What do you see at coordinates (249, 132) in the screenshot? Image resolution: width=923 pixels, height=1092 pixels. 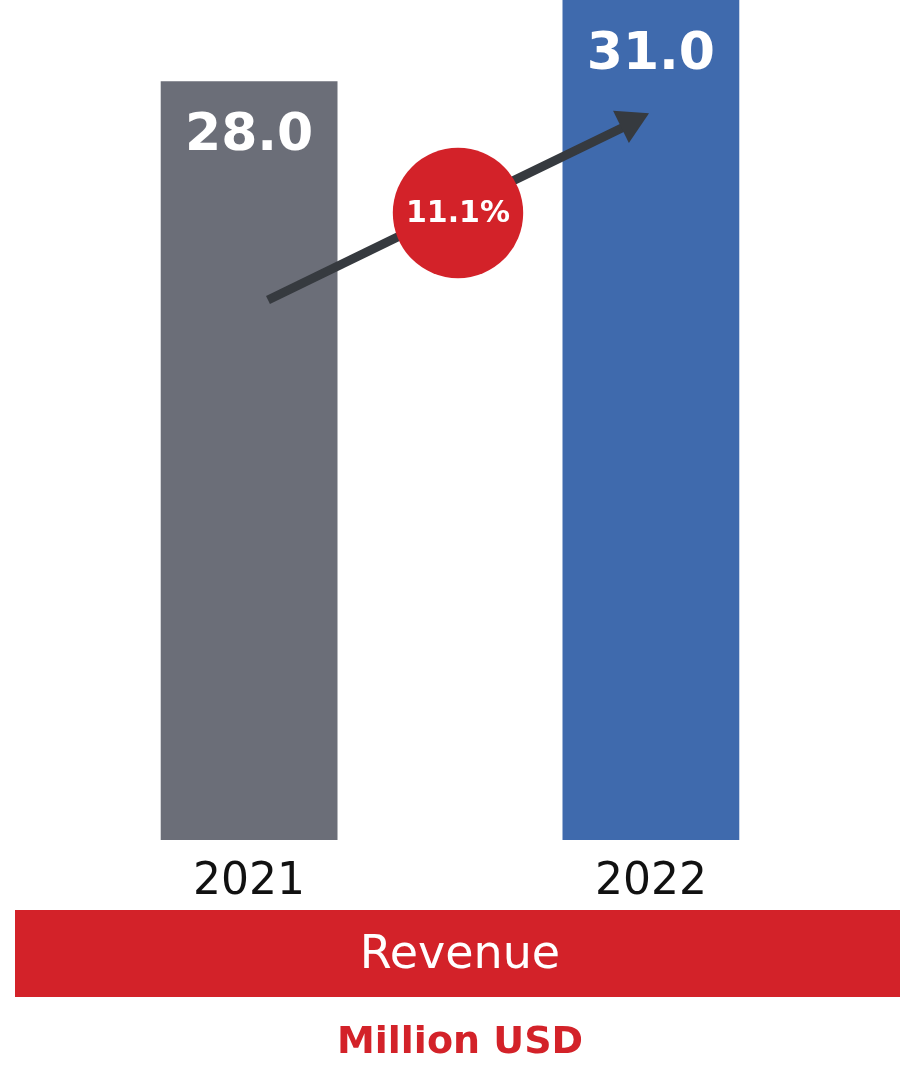 I see `data-label: 28.0` at bounding box center [249, 132].